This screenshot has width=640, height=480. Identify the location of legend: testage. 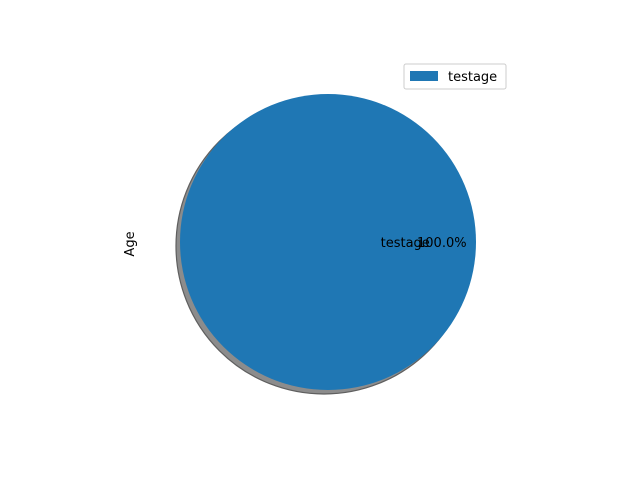
(455, 76).